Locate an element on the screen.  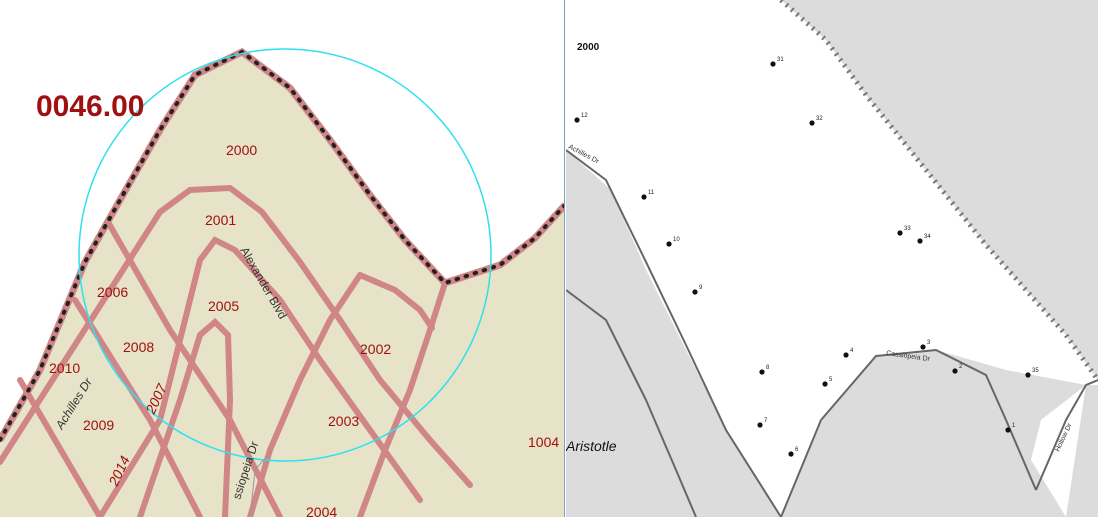
road-right-diag is located at coordinates (402, 398).